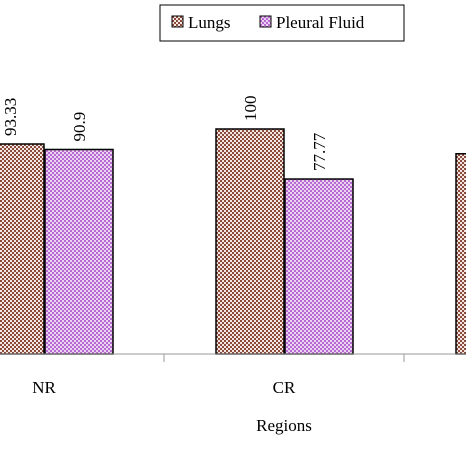  I want to click on legend-label: Lungs, so click(209, 22).